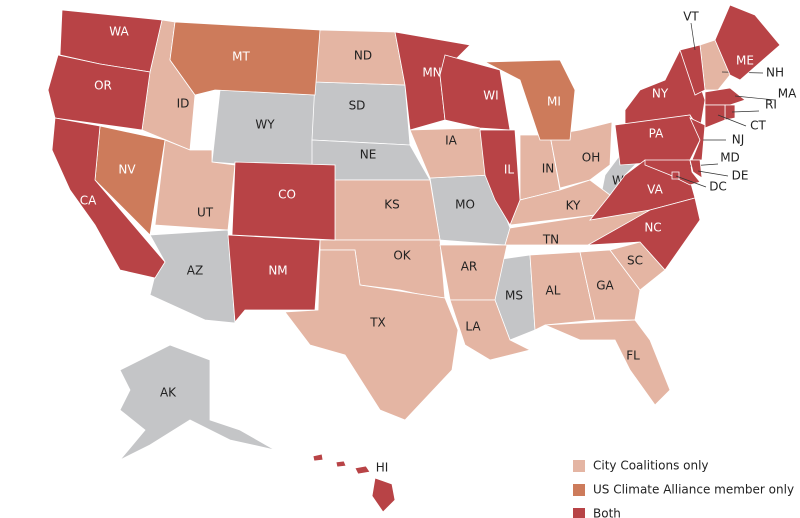 The image size is (800, 518). I want to click on state-label: IL, so click(509, 170).